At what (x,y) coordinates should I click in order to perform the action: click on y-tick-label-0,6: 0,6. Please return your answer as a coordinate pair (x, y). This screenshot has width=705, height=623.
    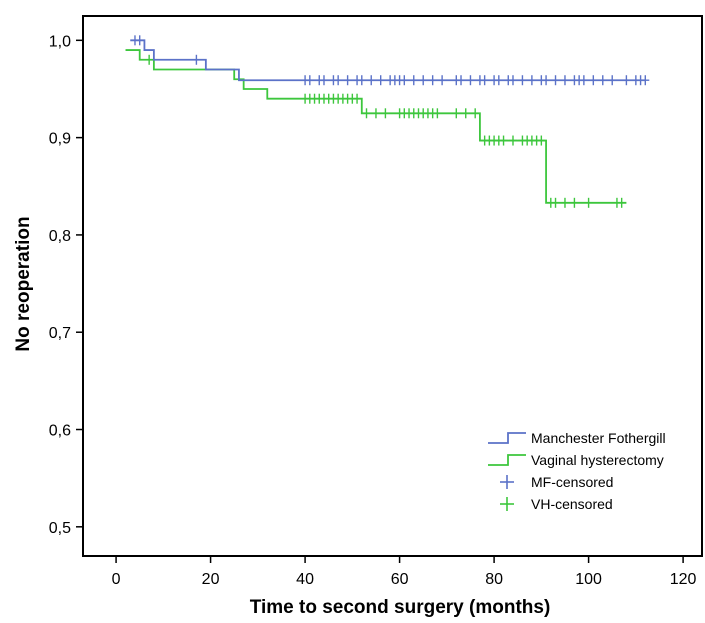
    Looking at the image, I should click on (60, 431).